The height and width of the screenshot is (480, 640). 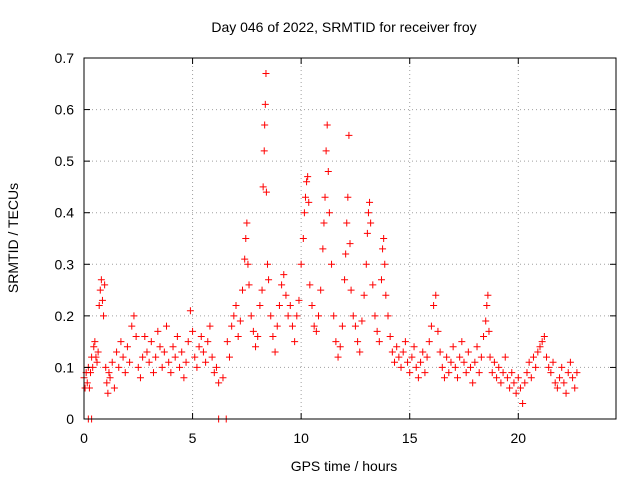 What do you see at coordinates (70, 419) in the screenshot?
I see `y-tick-label: 0` at bounding box center [70, 419].